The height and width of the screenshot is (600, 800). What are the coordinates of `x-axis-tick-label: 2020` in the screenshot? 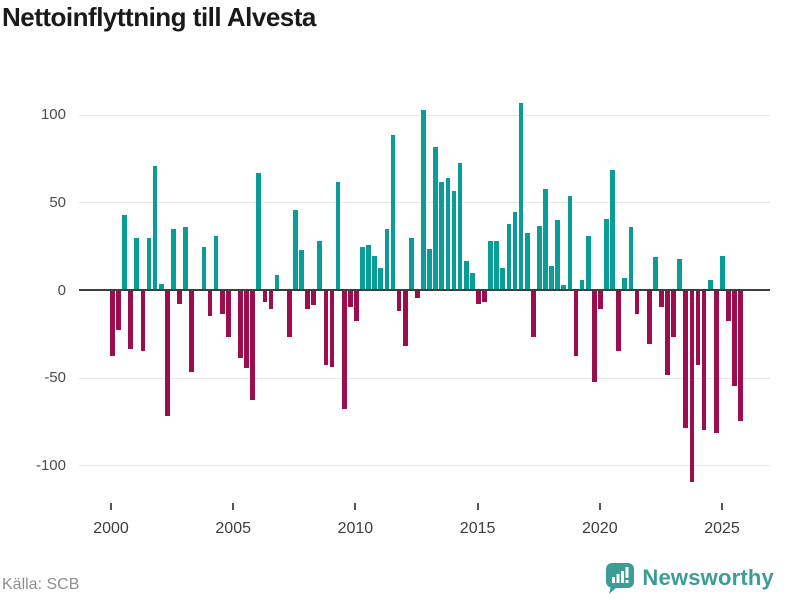 It's located at (600, 528).